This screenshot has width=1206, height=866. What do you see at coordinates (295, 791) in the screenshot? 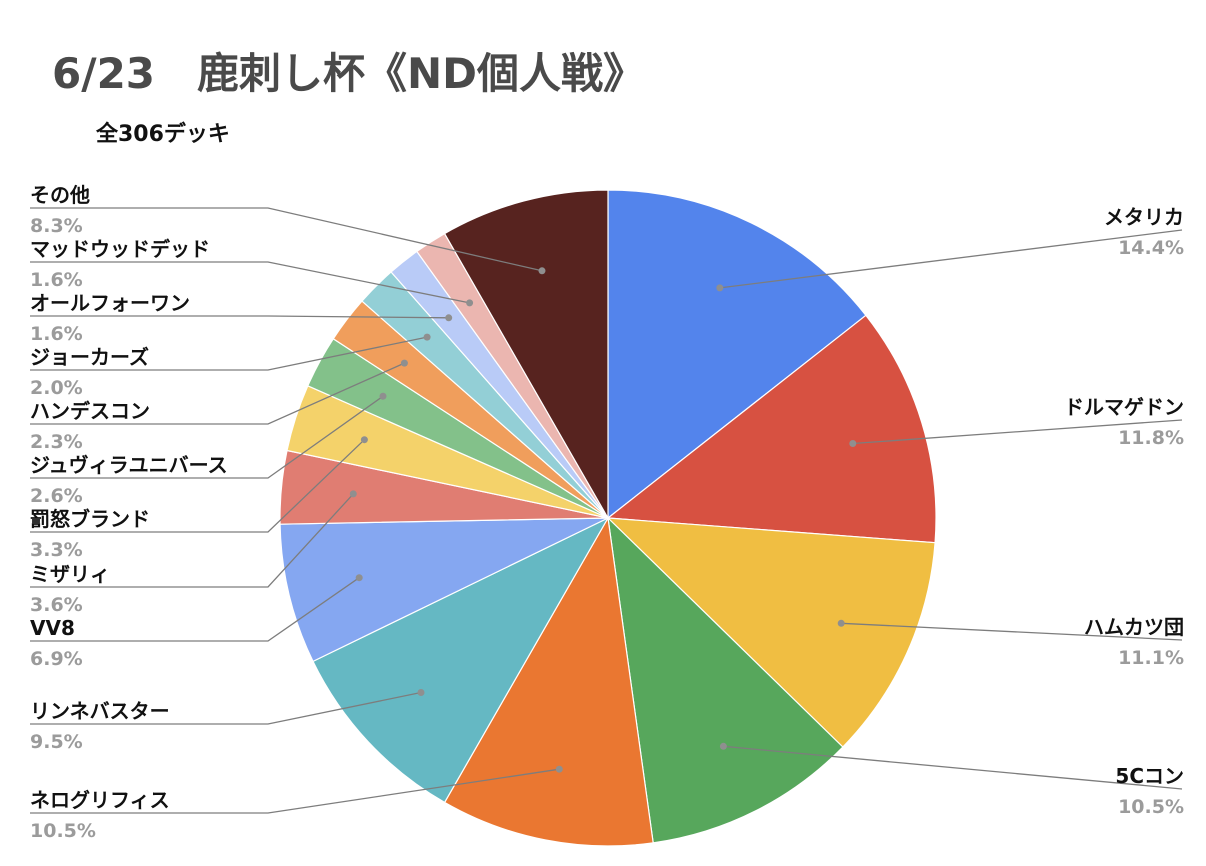
I see `slice-5-leader-line` at bounding box center [295, 791].